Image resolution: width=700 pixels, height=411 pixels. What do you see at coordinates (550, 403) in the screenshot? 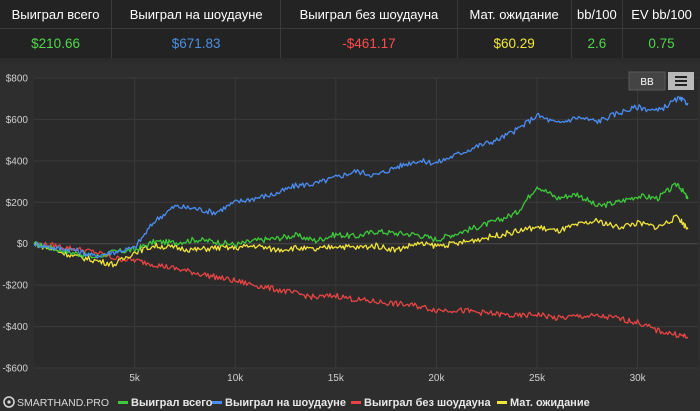
I see `legend-label: Мат. ожидание` at bounding box center [550, 403].